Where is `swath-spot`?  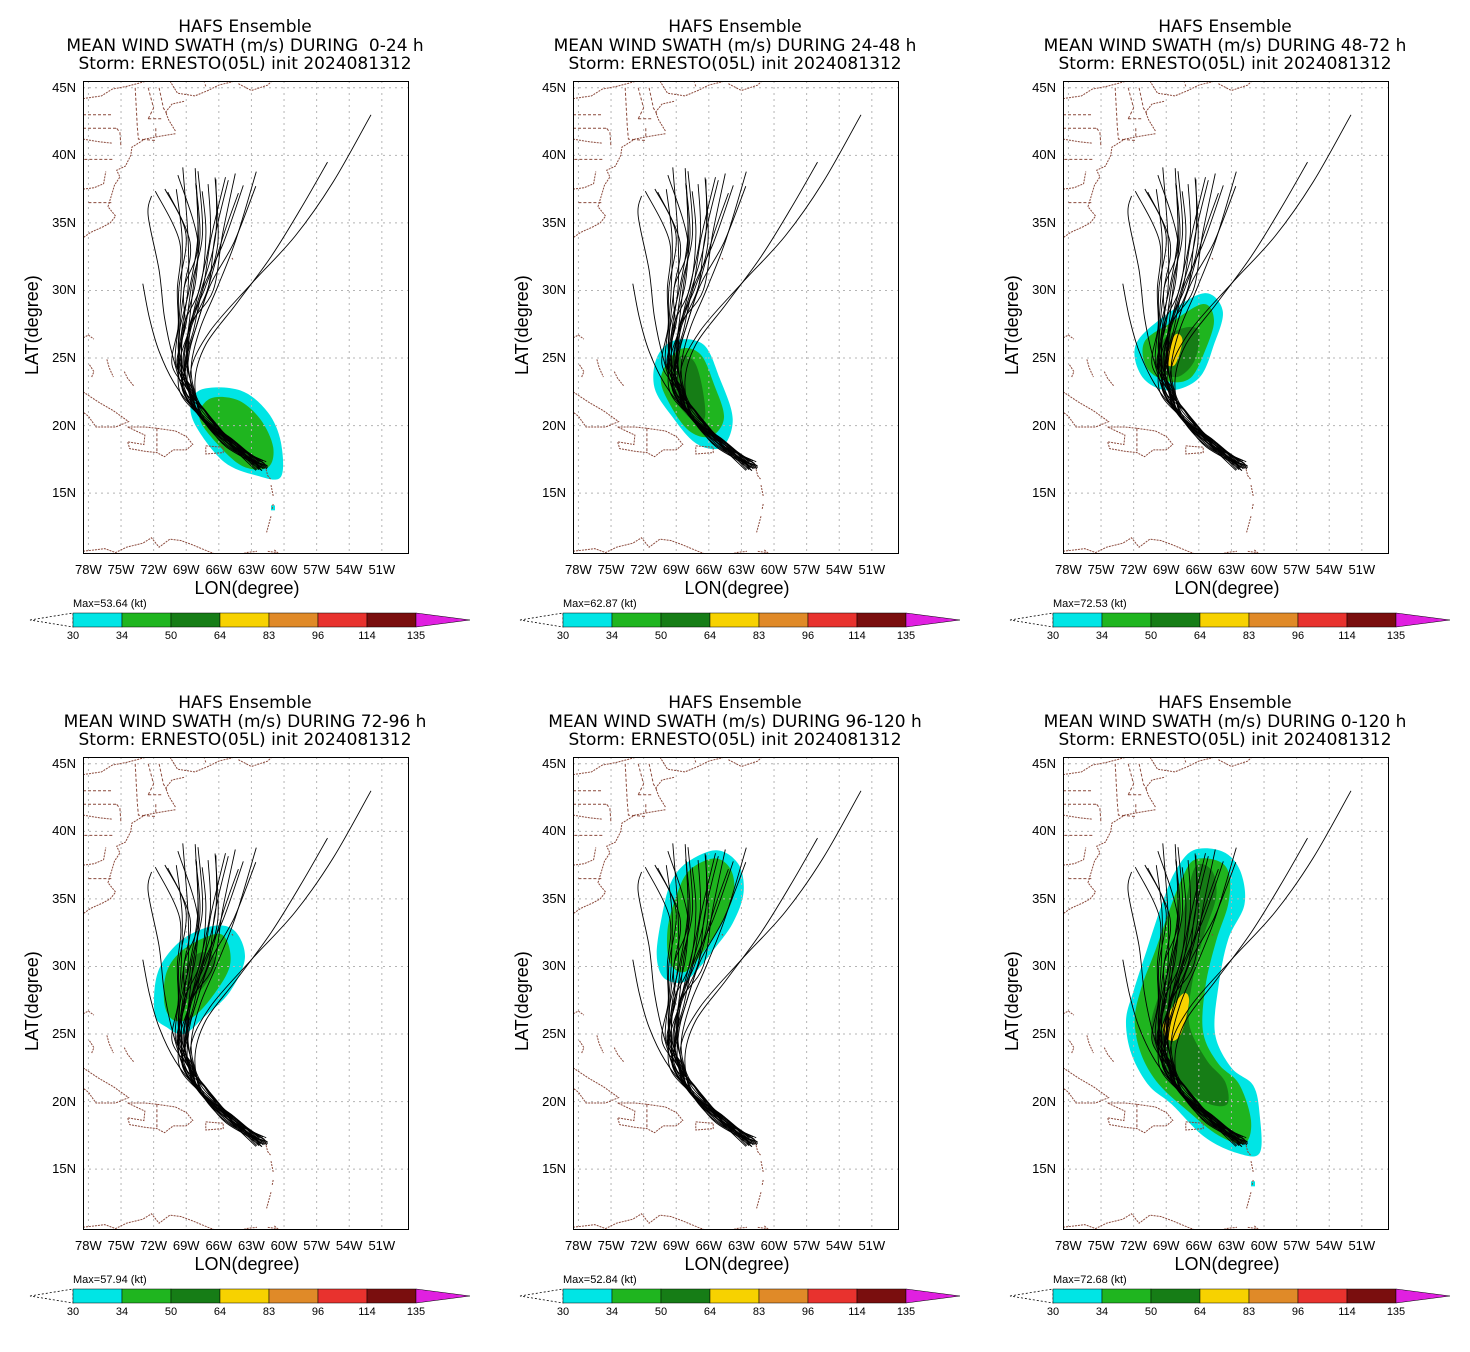 swath-spot is located at coordinates (1252, 1184).